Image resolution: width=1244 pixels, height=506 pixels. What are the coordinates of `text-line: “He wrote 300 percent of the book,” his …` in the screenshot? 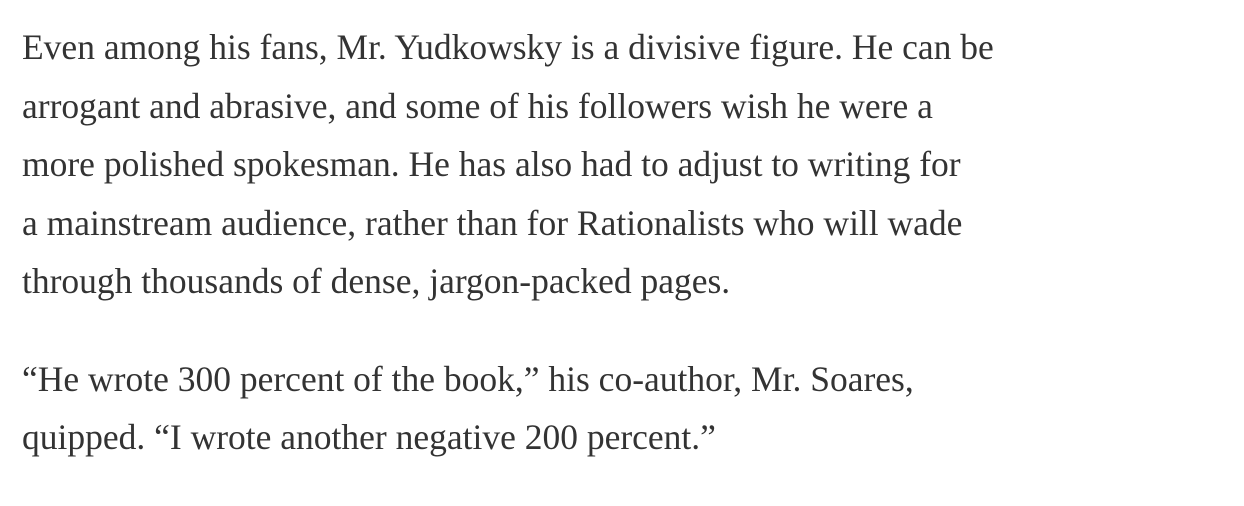 It's located at (468, 378).